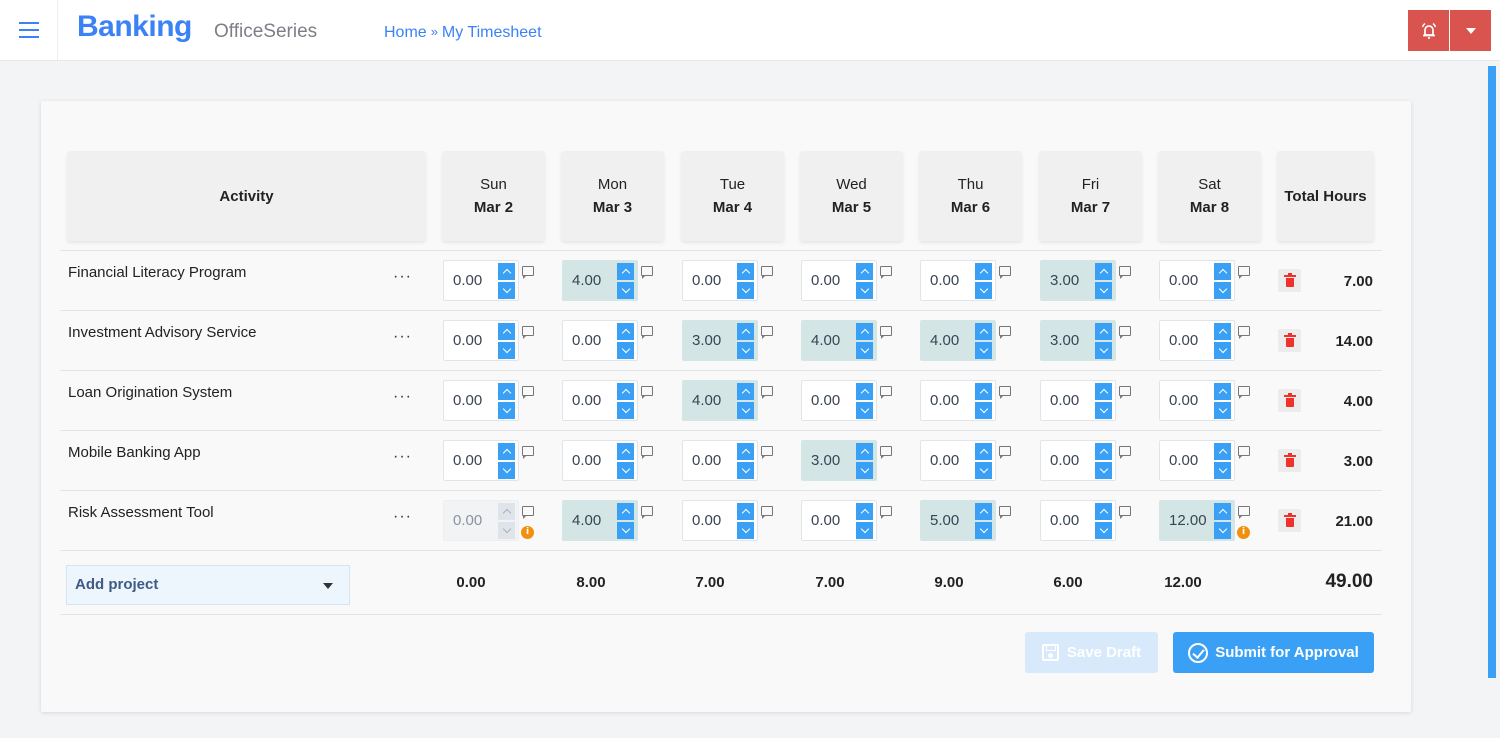 This screenshot has width=1500, height=738. I want to click on breadcrumb-current-link: My Timesheet, so click(491, 32).